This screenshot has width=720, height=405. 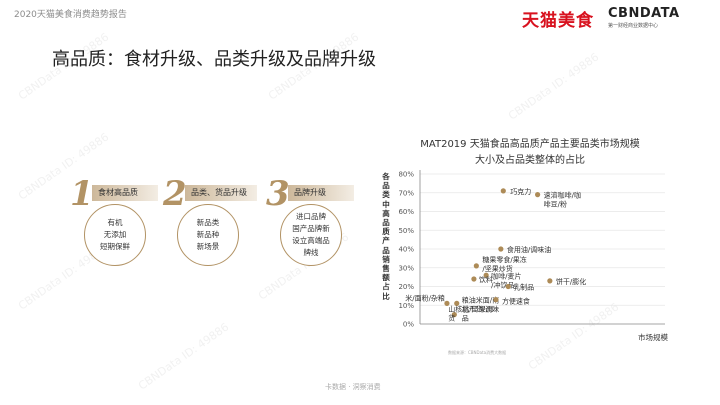 What do you see at coordinates (406, 231) in the screenshot?
I see `y-tick-label: 50%` at bounding box center [406, 231].